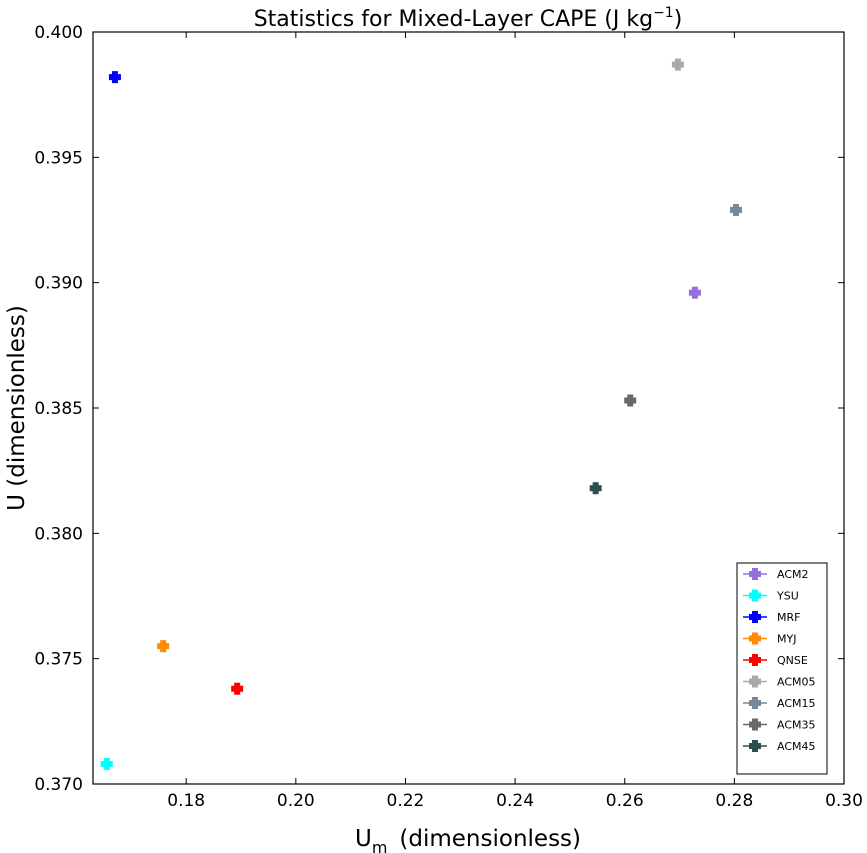 This screenshot has width=867, height=853. Describe the element at coordinates (782, 668) in the screenshot. I see `legend: ACM2 YSU MRF MYJ QNSE ACM05 ACM15 ACM35 ACM45` at that location.